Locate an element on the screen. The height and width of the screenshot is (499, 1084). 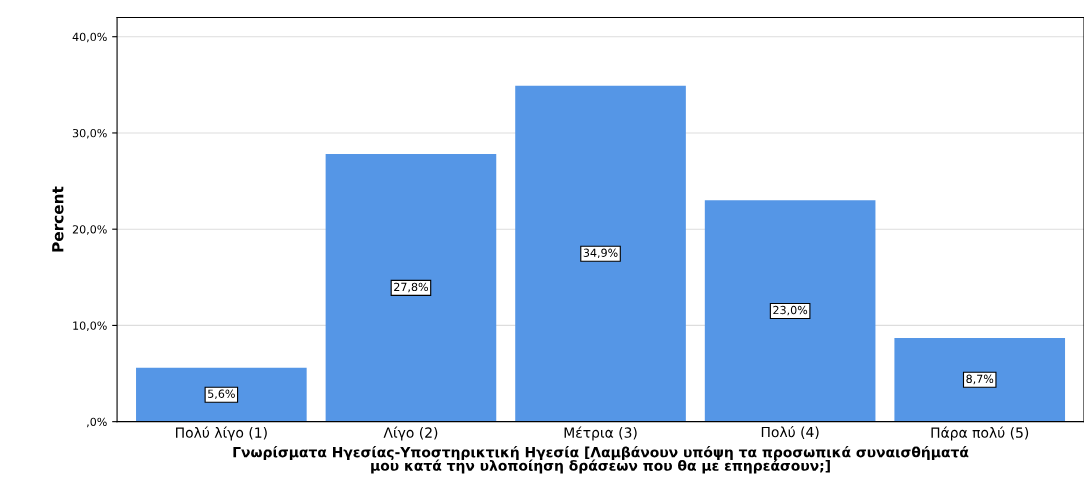
data-label: 8,7% is located at coordinates (980, 379).